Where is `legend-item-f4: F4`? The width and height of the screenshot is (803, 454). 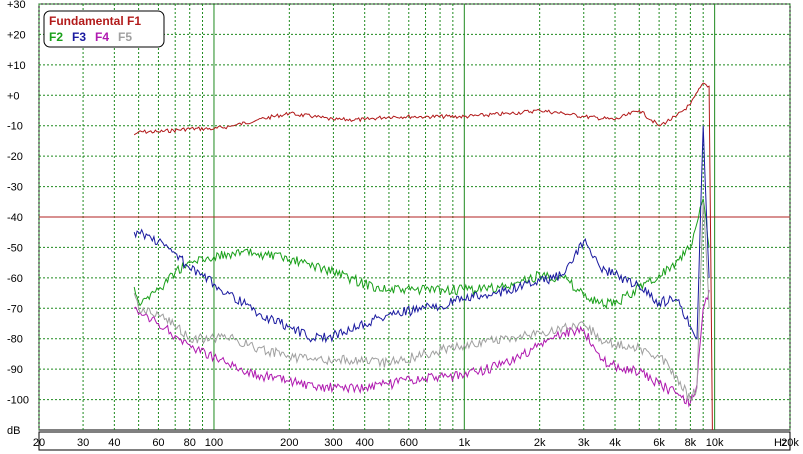 legend-item-f4: F4 is located at coordinates (102, 37).